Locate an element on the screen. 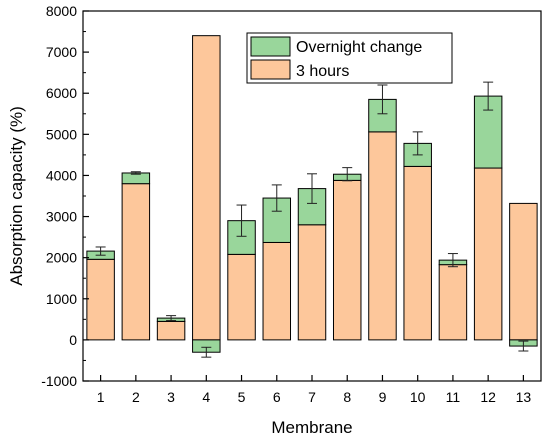  legend-swatch-overnight-change is located at coordinates (270, 46).